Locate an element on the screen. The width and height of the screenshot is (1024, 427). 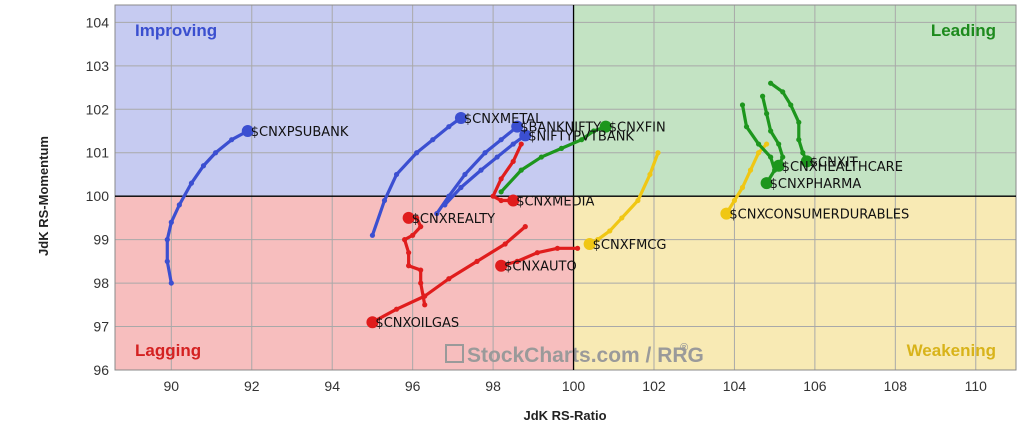
watermark-text: StockCharts.com / RRG is located at coordinates (585, 355).